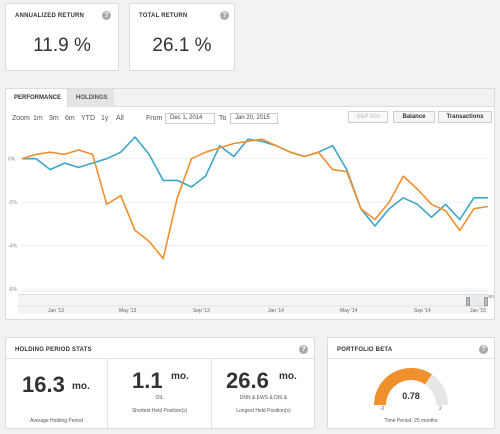 The height and width of the screenshot is (434, 500). What do you see at coordinates (288, 376) in the screenshot?
I see `longest-held-unit: mo.` at bounding box center [288, 376].